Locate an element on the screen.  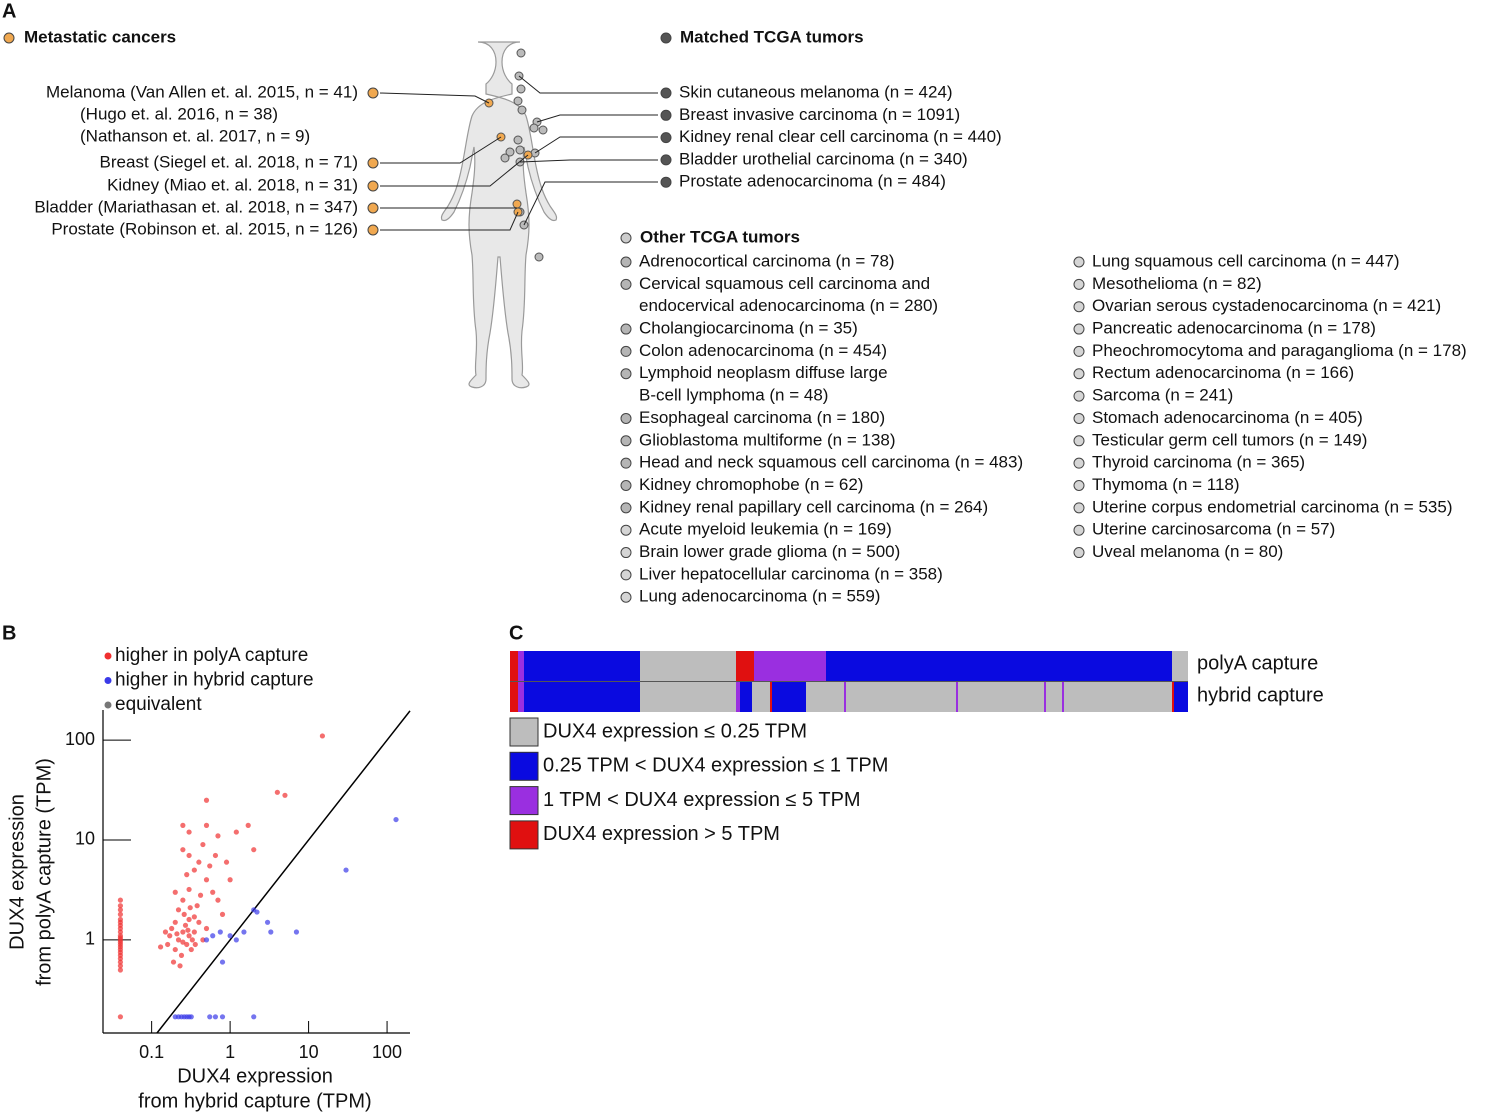
other-item: Adrenocortical carcinoma (n = 78) is located at coordinates (767, 260).